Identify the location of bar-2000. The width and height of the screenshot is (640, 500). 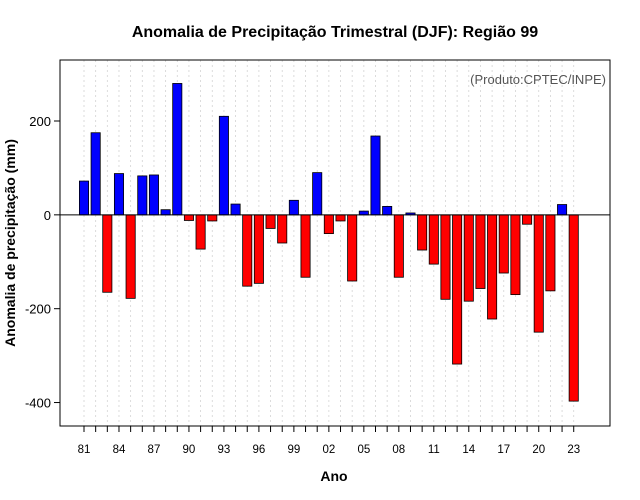
(305, 246).